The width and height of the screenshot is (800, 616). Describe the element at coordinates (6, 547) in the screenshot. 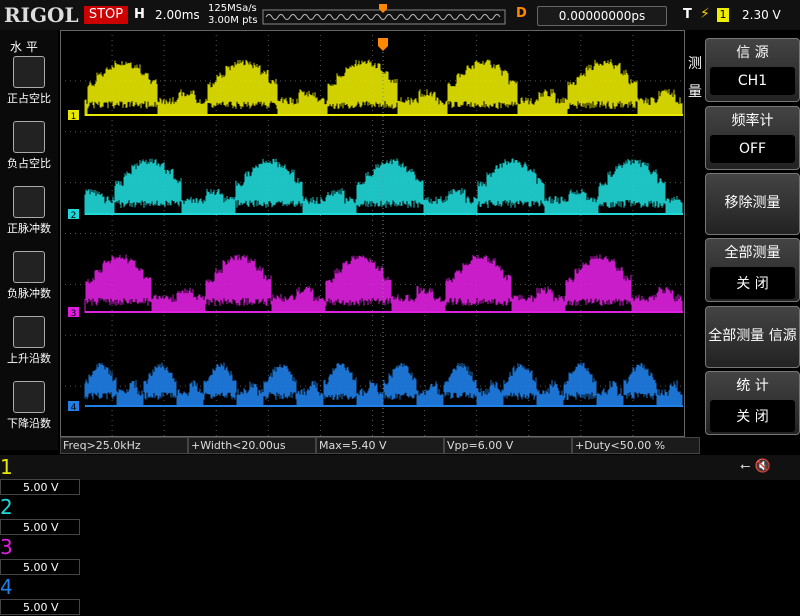

I see `channel-number: 3` at that location.